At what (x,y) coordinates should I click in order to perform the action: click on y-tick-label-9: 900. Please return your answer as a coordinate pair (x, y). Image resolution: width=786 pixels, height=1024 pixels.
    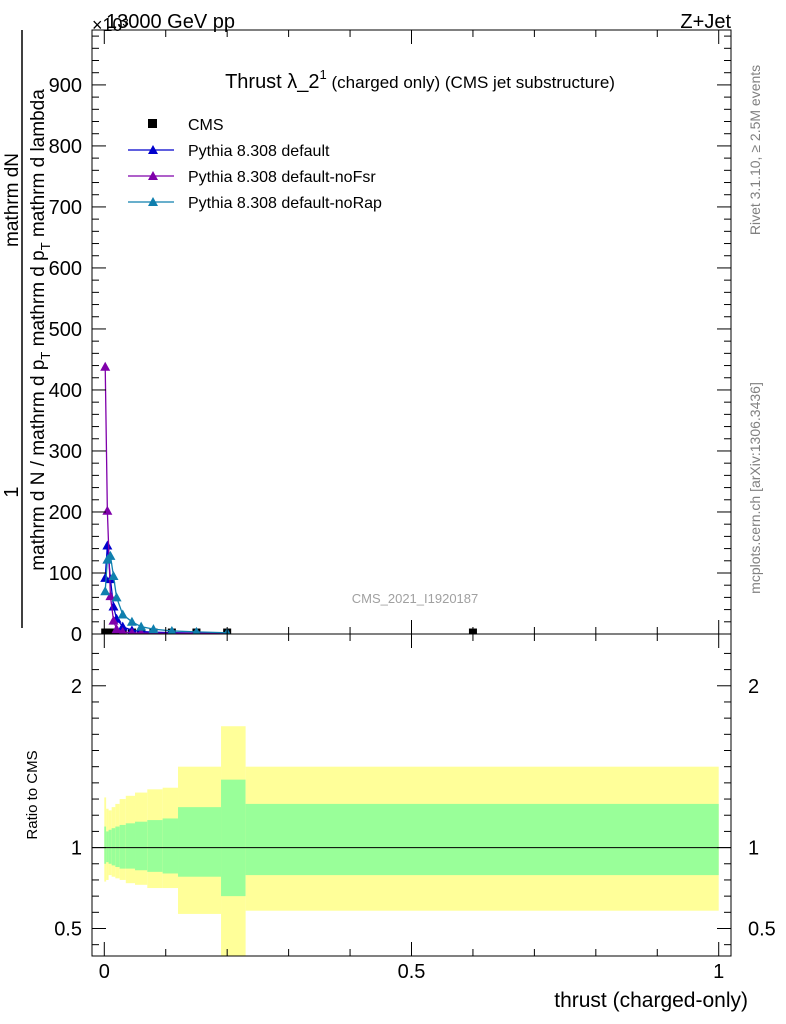
    Looking at the image, I should click on (65, 86).